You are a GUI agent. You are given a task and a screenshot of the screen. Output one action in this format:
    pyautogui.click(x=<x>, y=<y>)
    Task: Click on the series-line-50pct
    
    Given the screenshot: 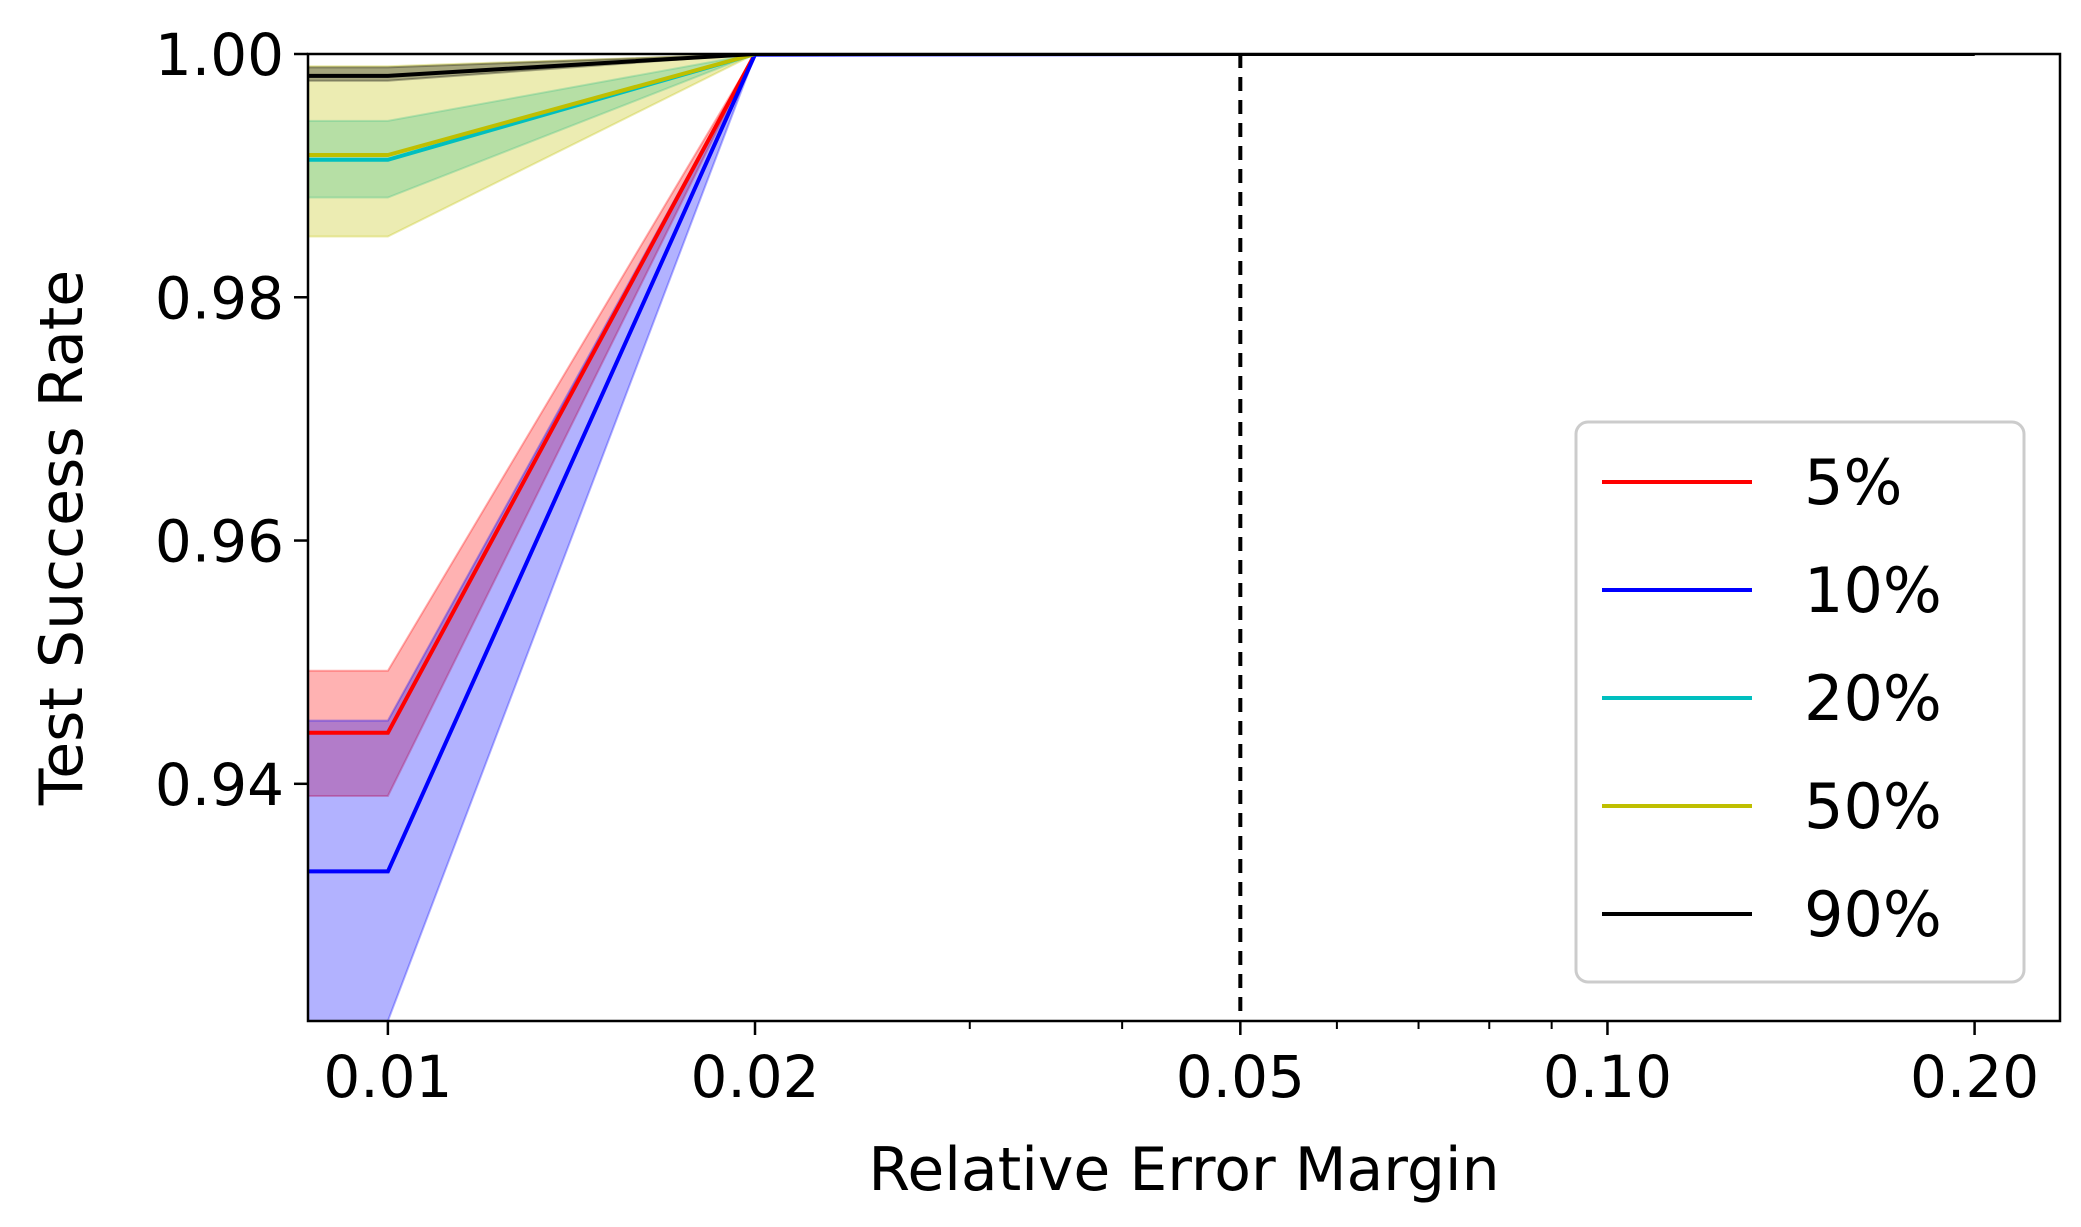 What is the action you would take?
    pyautogui.click(x=1141, y=105)
    